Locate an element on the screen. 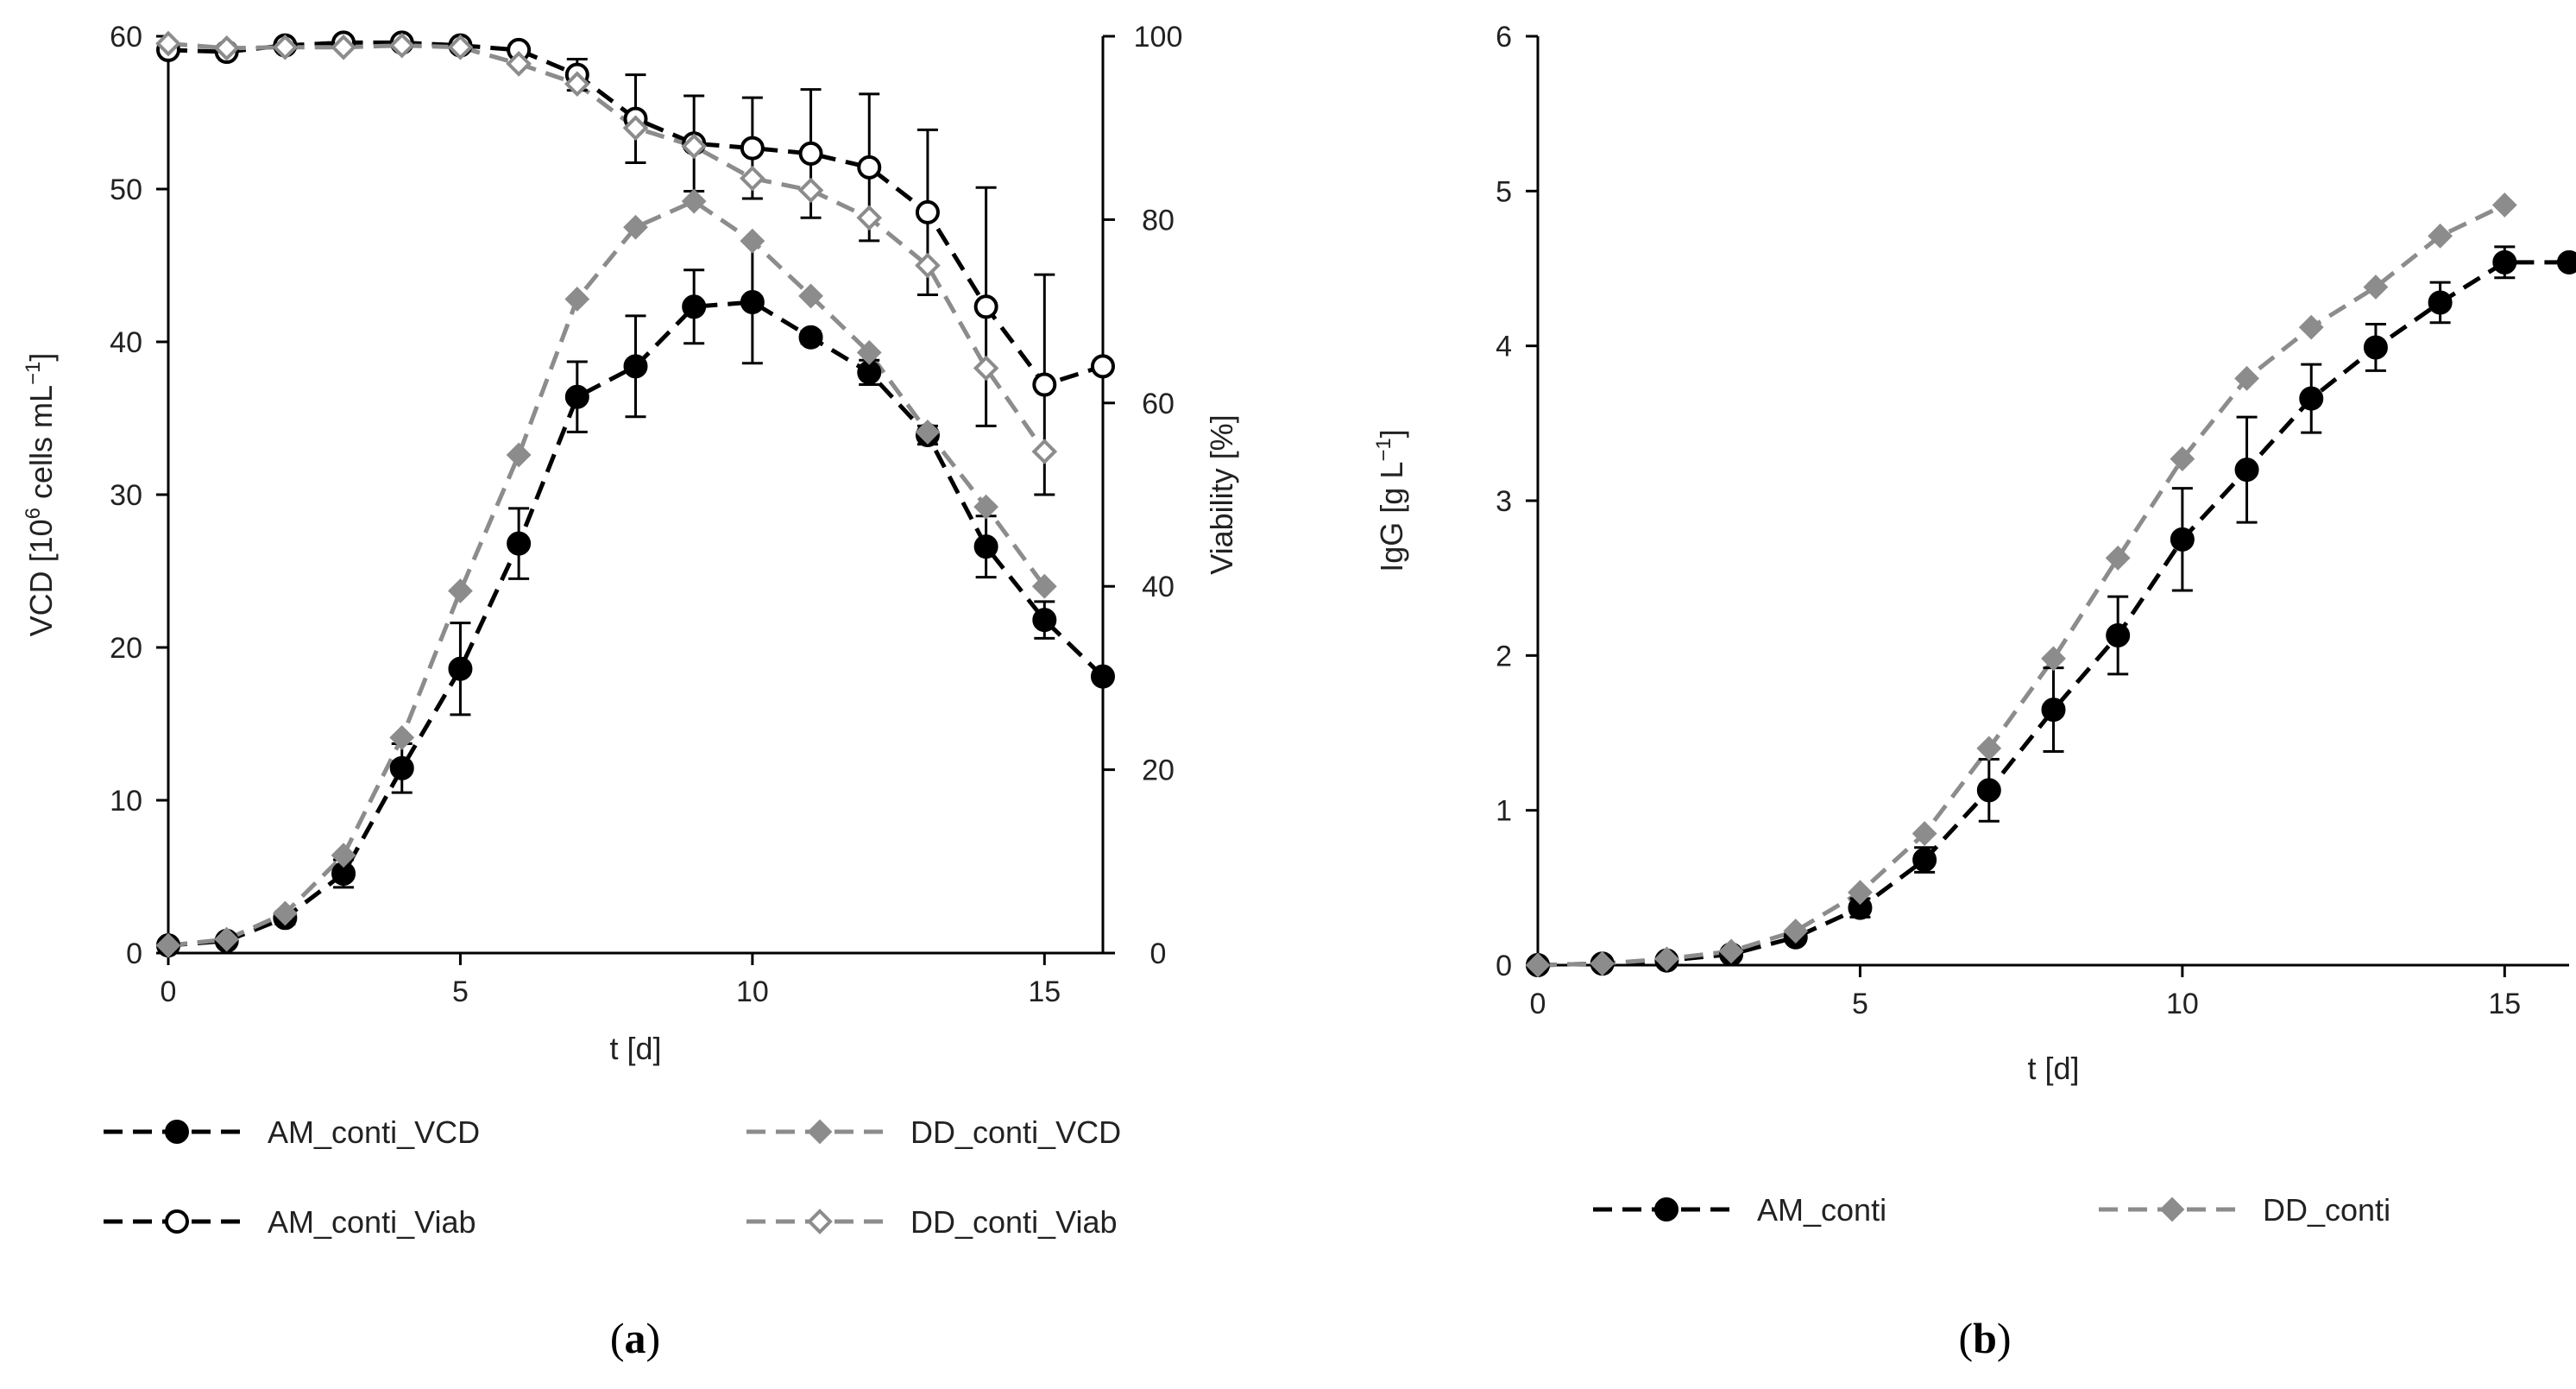  y-left-tick-label: 6 is located at coordinates (1504, 37).